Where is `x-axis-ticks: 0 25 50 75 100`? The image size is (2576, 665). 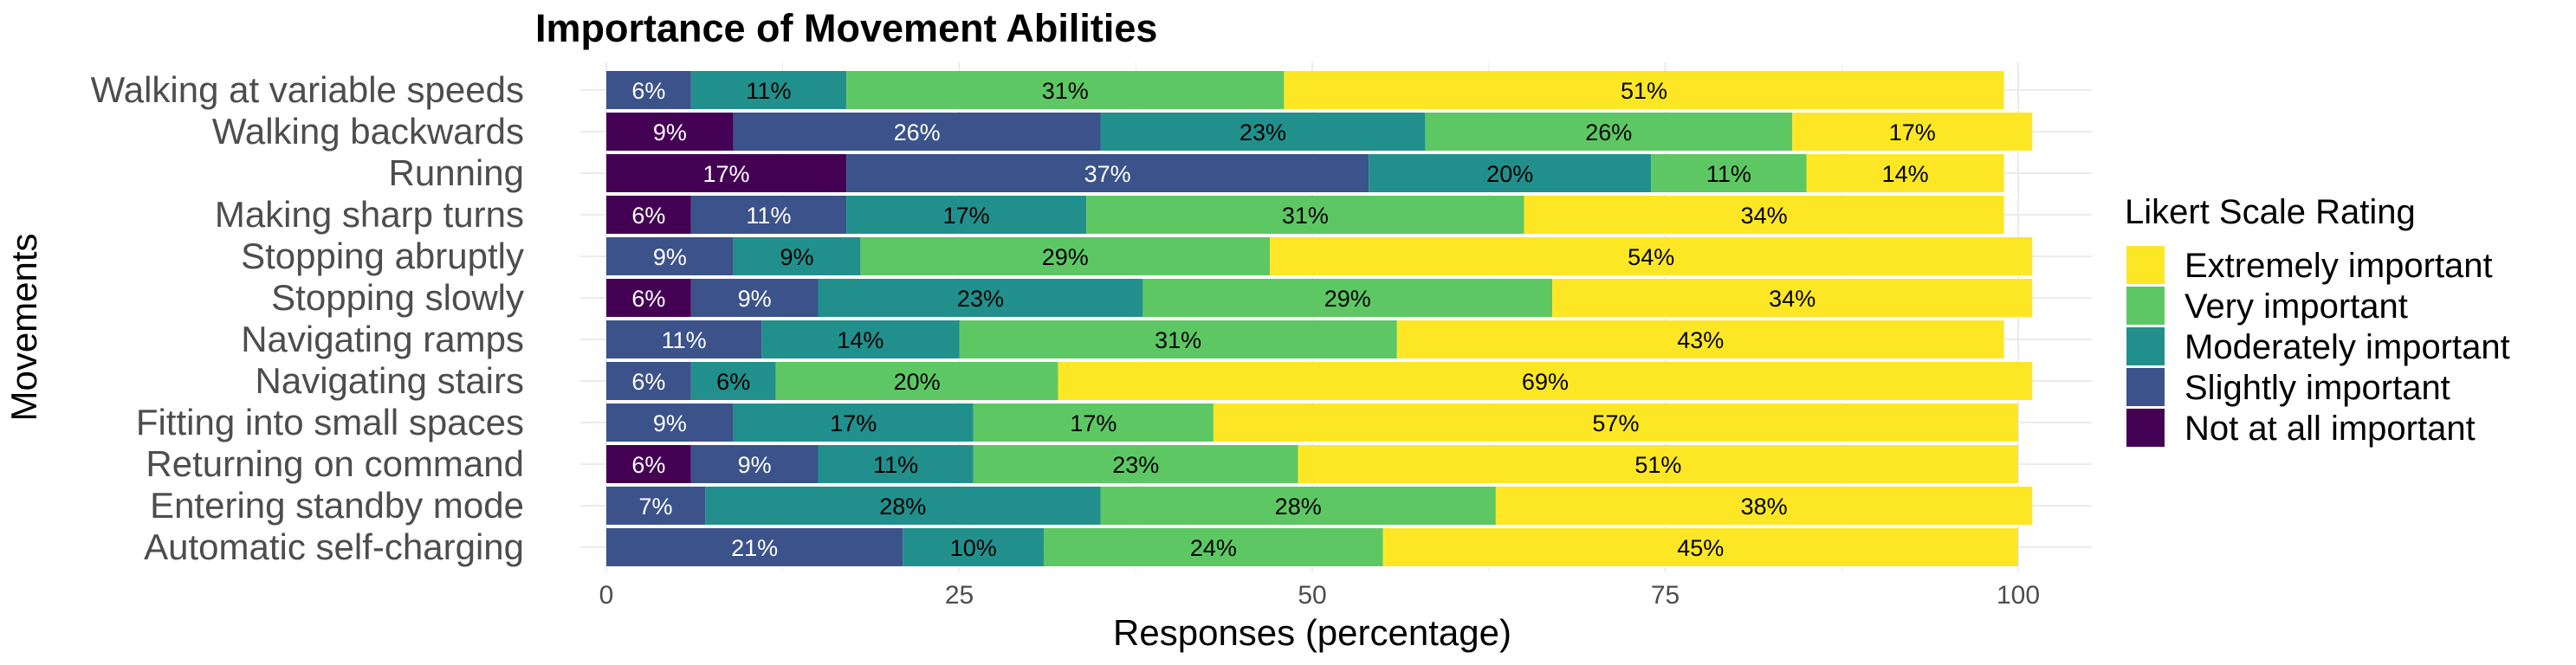 x-axis-ticks: 0 25 50 75 100 is located at coordinates (1319, 595).